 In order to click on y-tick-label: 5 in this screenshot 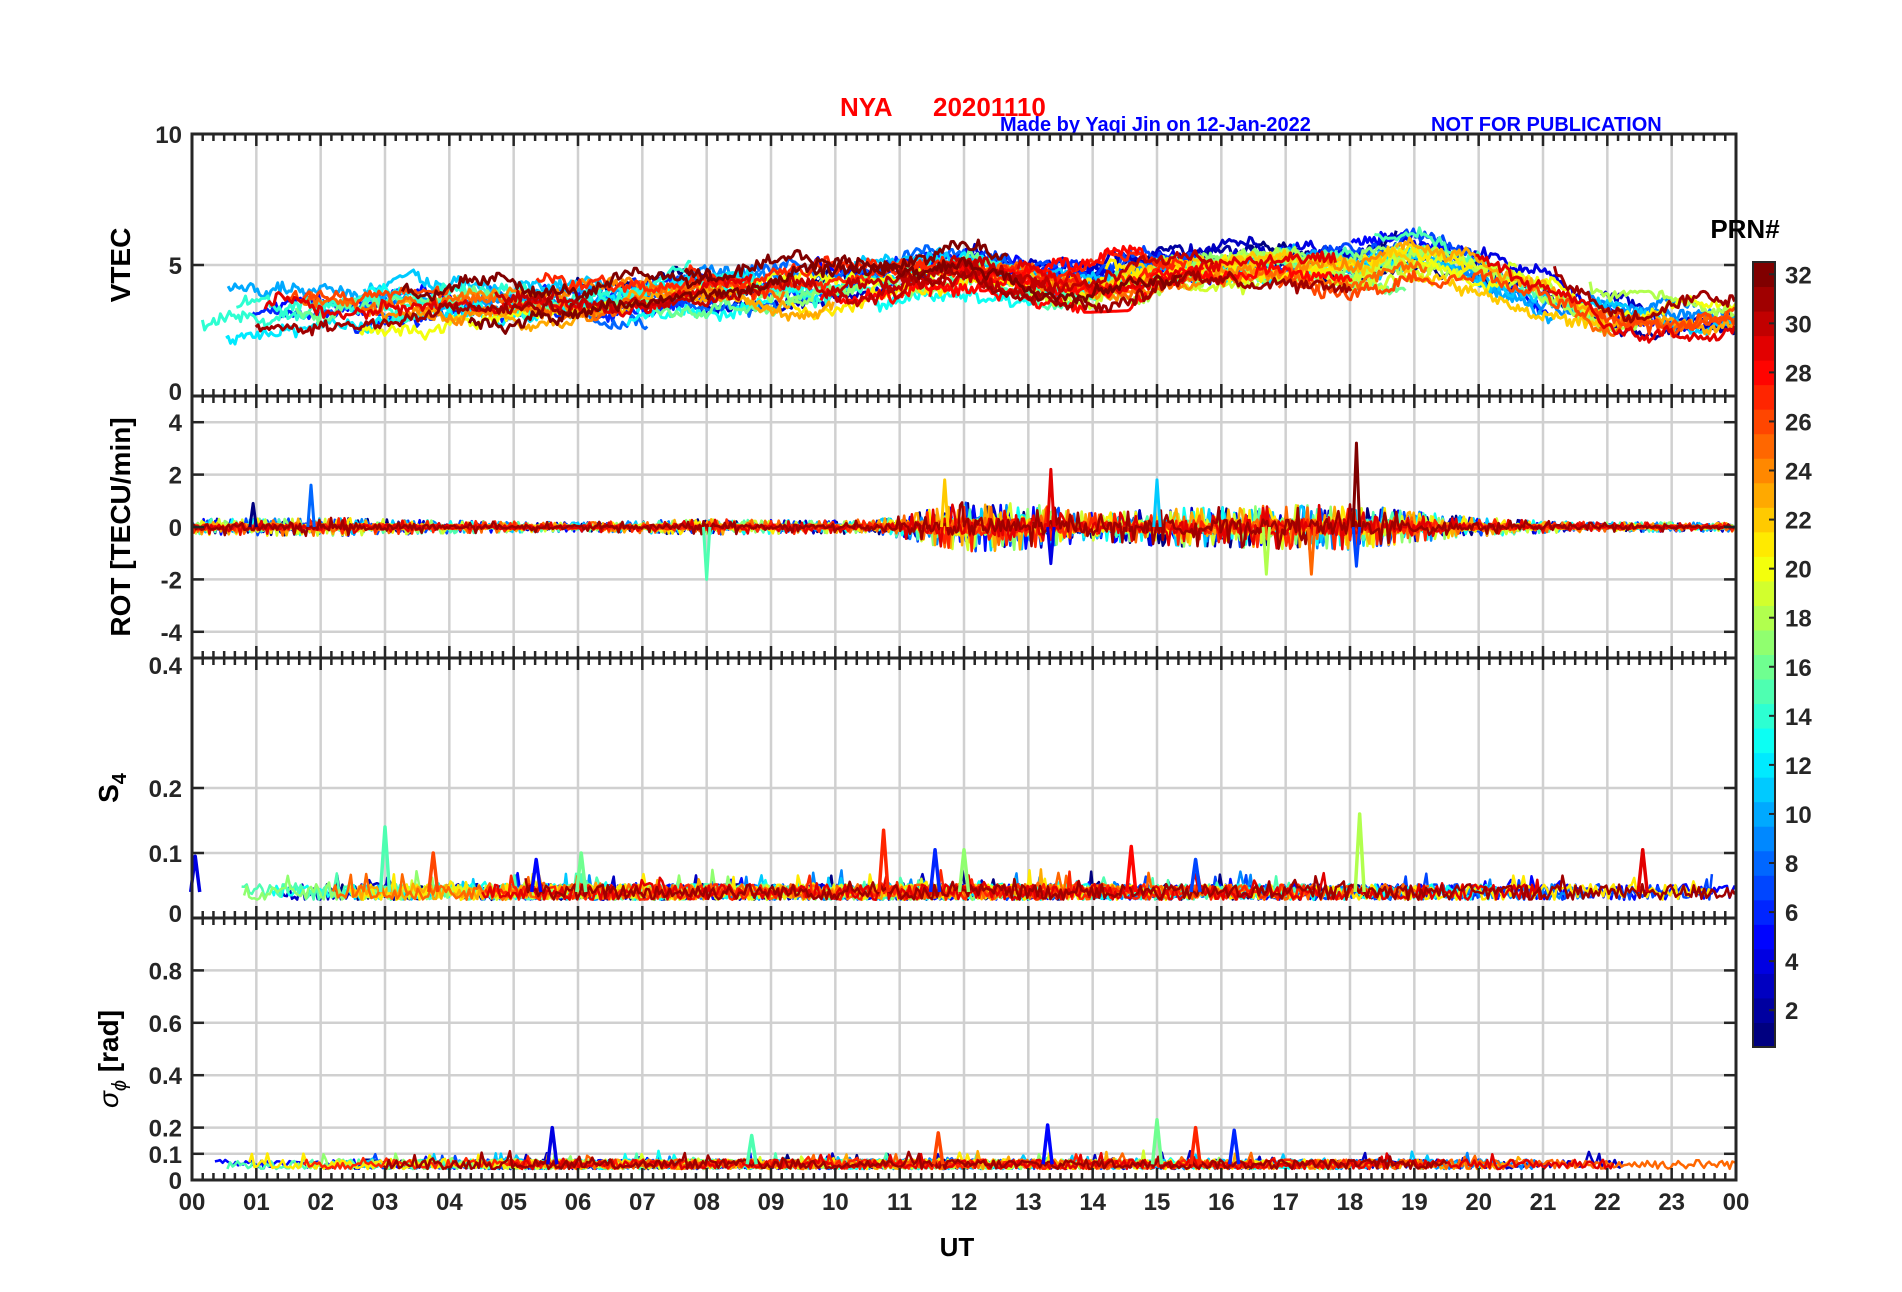, I will do `click(175, 266)`.